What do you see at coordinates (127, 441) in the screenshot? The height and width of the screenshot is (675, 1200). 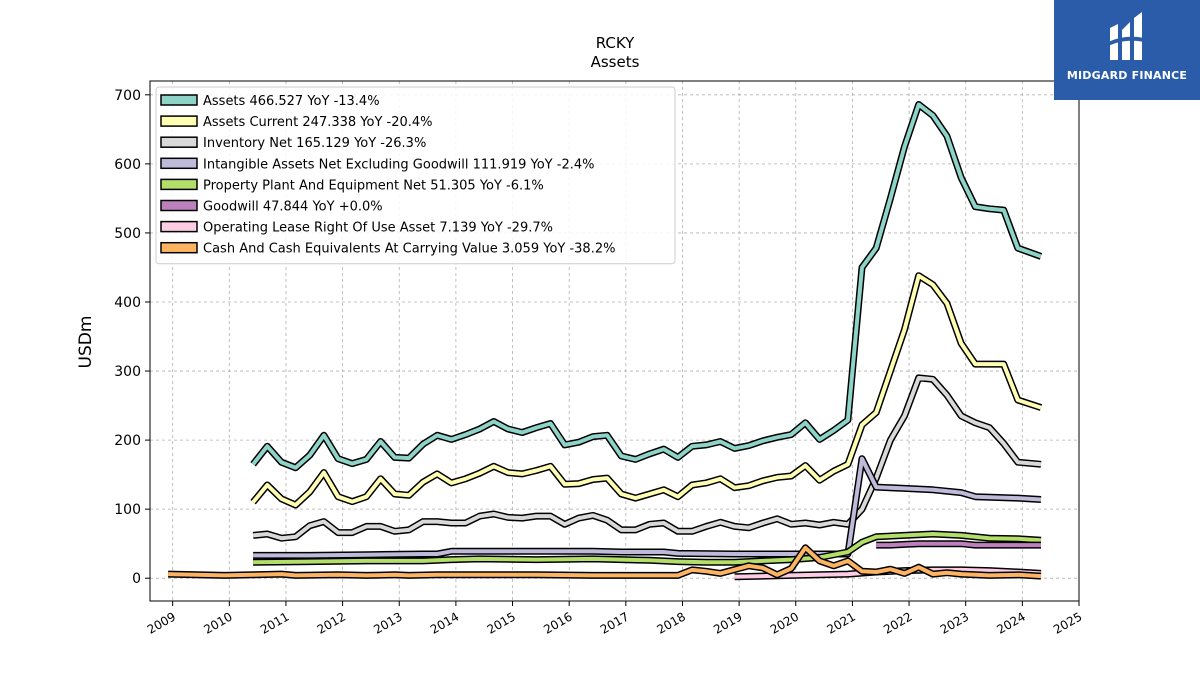 I see `y-tick-label: 200` at bounding box center [127, 441].